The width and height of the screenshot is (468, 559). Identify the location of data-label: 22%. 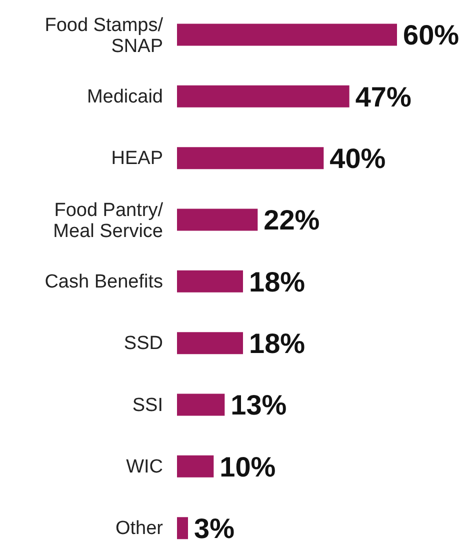
(292, 220).